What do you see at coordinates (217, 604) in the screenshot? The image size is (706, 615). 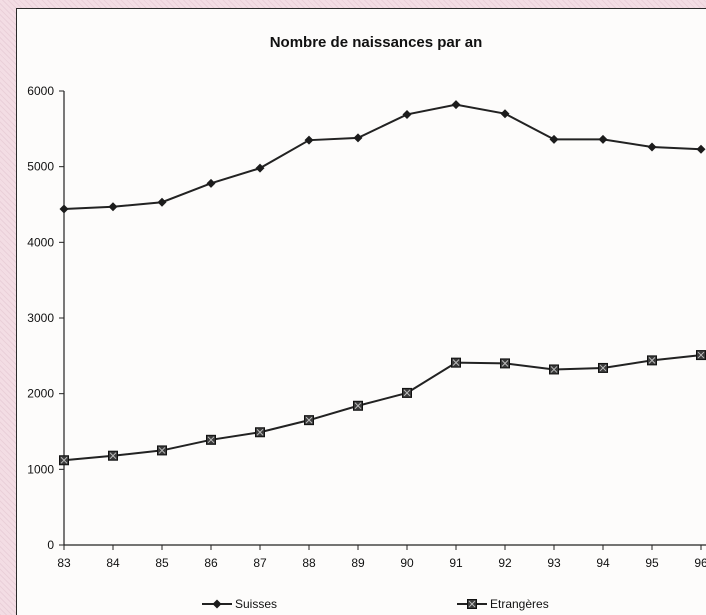 I see `legend-marker-suisses` at bounding box center [217, 604].